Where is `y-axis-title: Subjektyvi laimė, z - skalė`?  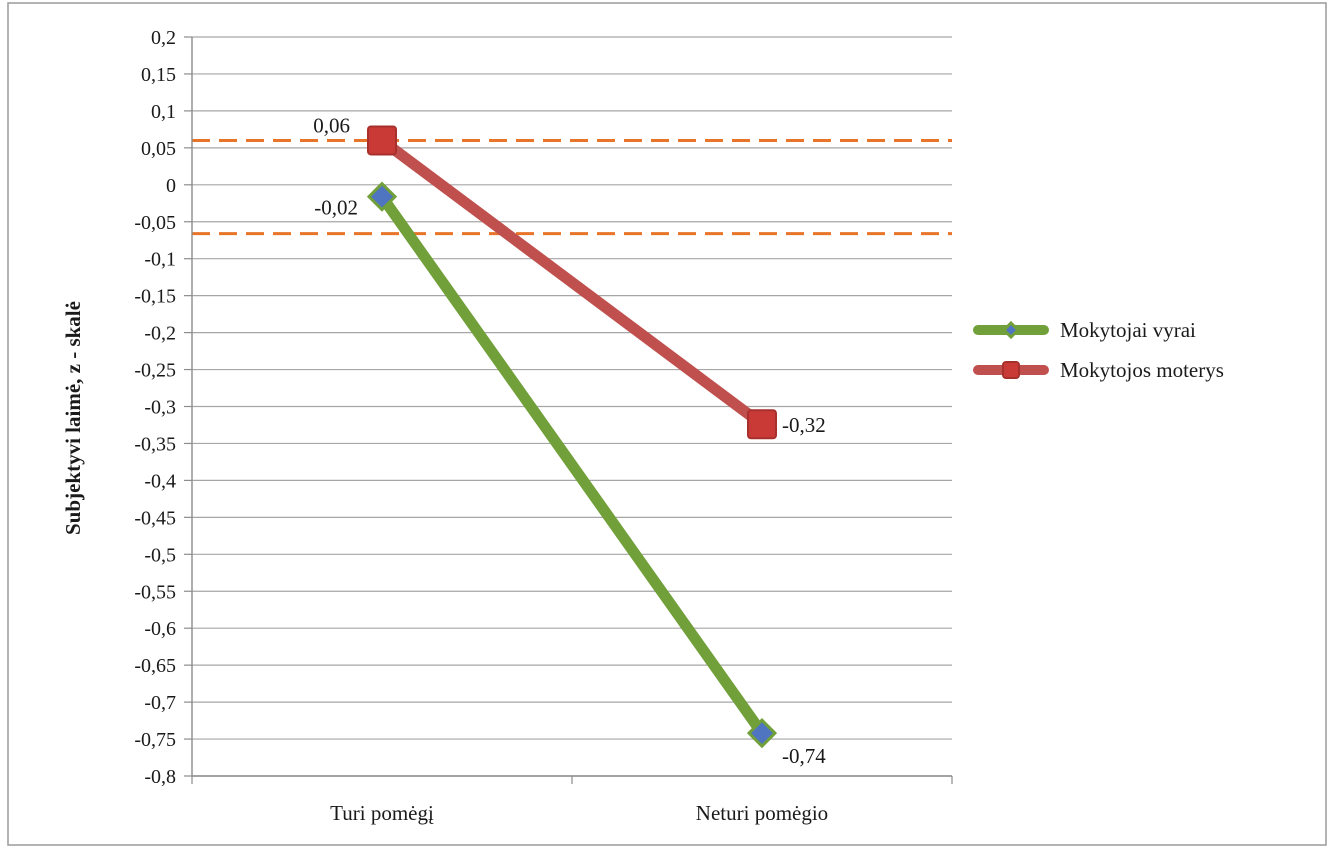
y-axis-title: Subjektyvi laimė, z - skalė is located at coordinates (73, 418).